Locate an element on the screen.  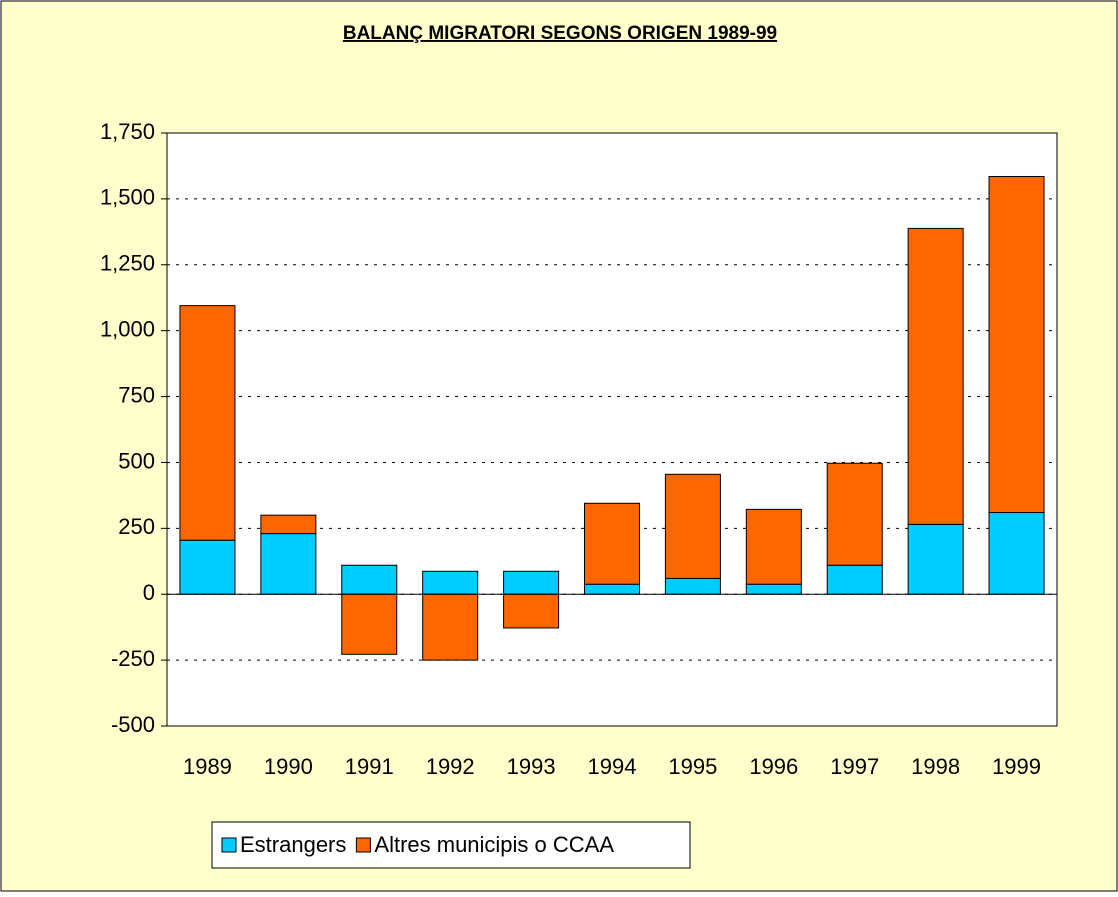
y-tick-label: 0 is located at coordinates (149, 592).